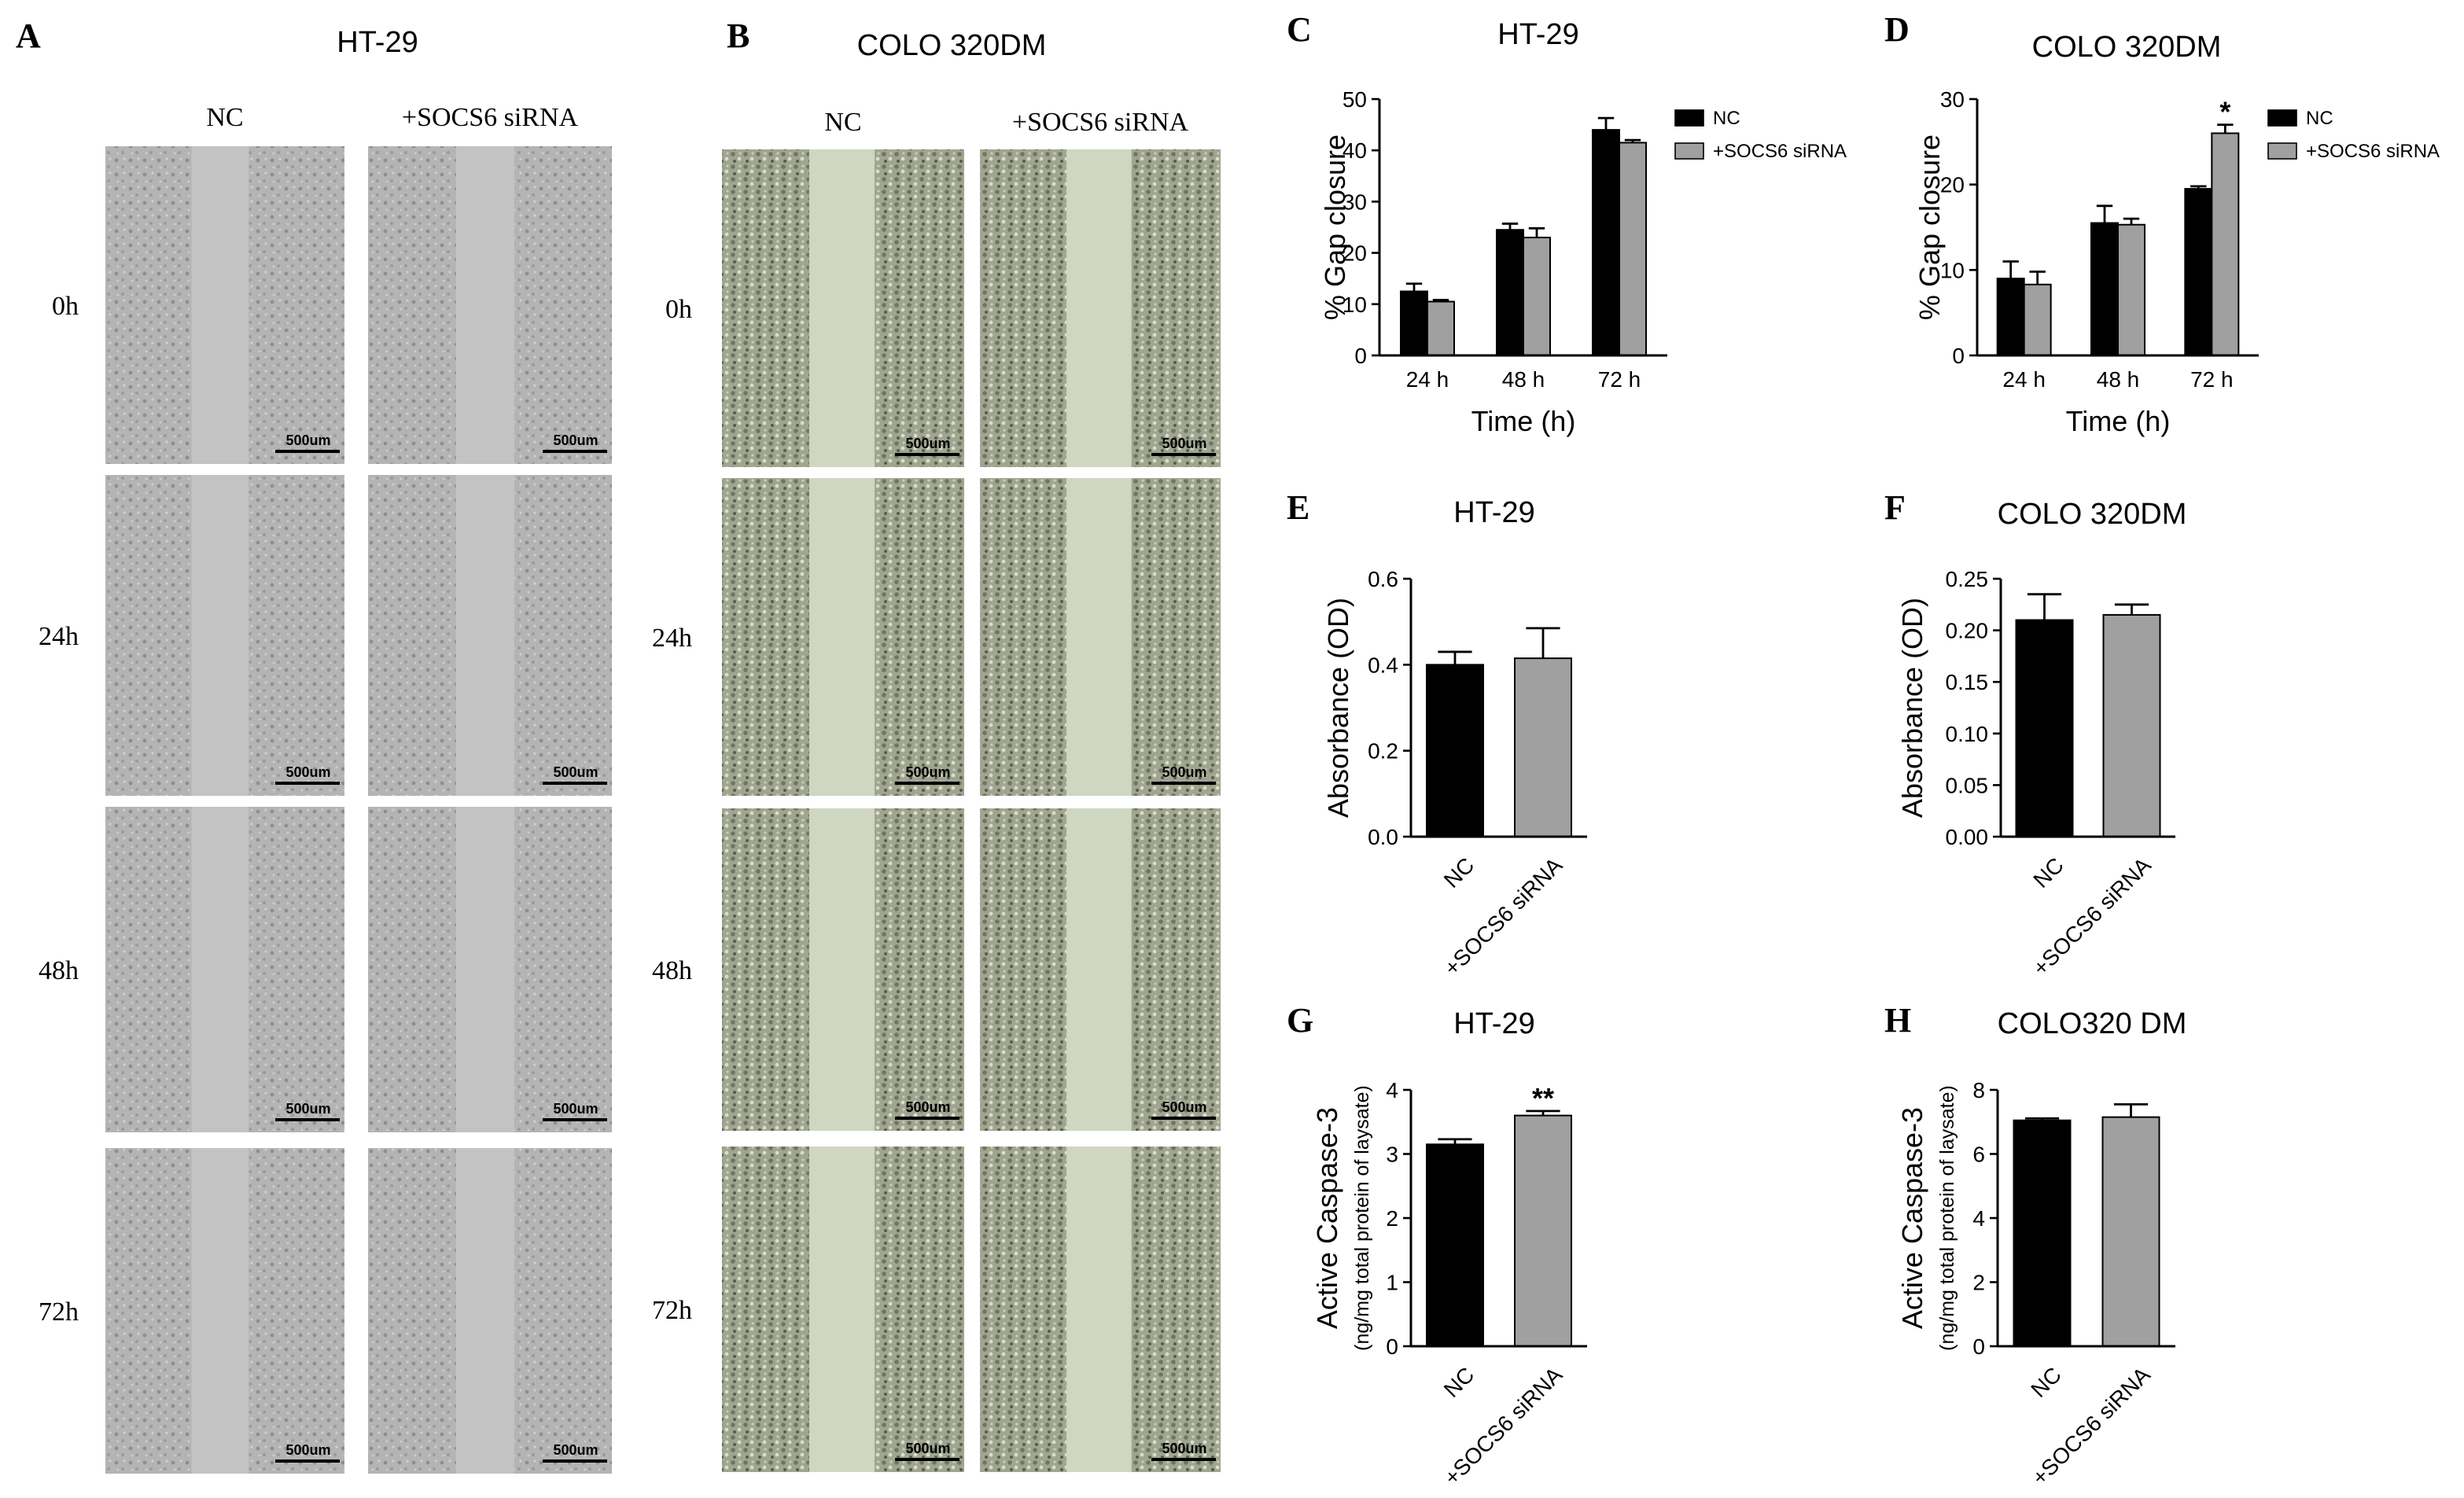 Image resolution: width=2464 pixels, height=1498 pixels. I want to click on y-tick-label: 0.20, so click(1967, 631).